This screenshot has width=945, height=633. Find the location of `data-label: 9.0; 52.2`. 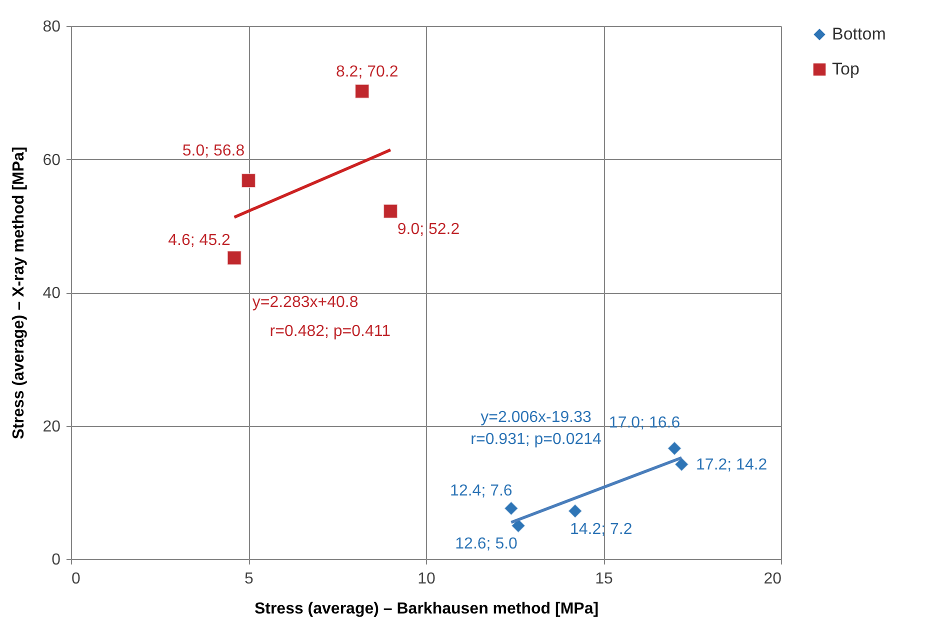

data-label: 9.0; 52.2 is located at coordinates (428, 229).